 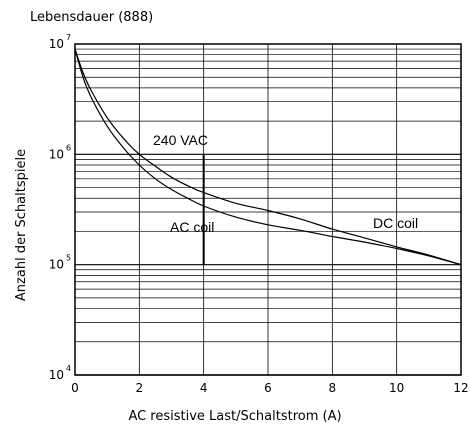 What do you see at coordinates (460, 388) in the screenshot?
I see `x-tick-label: 12` at bounding box center [460, 388].